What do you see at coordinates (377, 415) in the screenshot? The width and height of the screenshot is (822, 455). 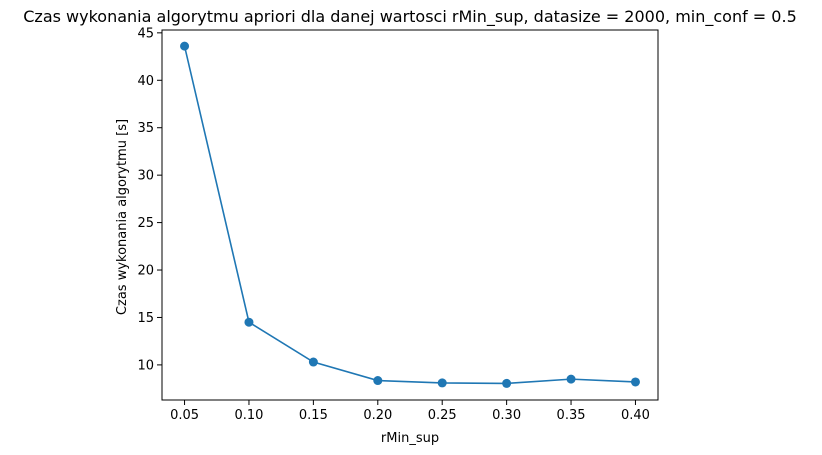 I see `x-tick-label: 0.20` at bounding box center [377, 415].